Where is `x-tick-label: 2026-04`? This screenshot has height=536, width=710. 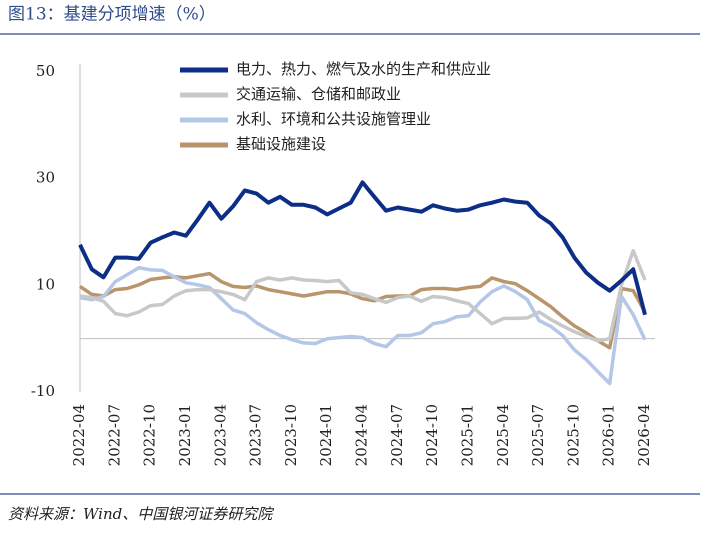 x-tick-label: 2026-04 is located at coordinates (644, 435).